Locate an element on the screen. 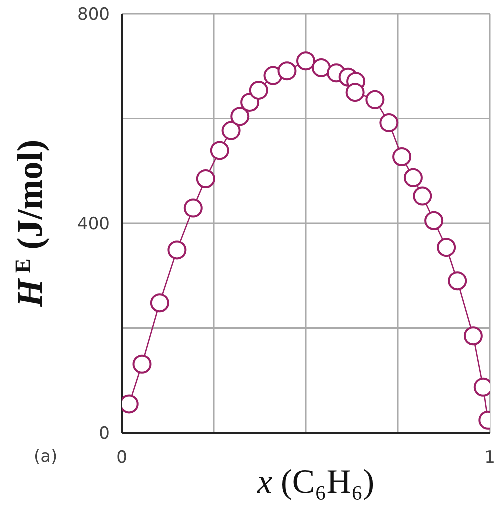 The image size is (496, 506). x-tick-label: 1 is located at coordinates (490, 458).